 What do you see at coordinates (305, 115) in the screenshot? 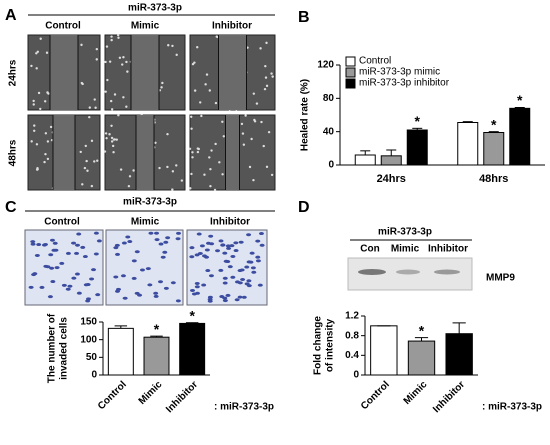
I see `y-axis-label: Healed rate (%)` at bounding box center [305, 115].